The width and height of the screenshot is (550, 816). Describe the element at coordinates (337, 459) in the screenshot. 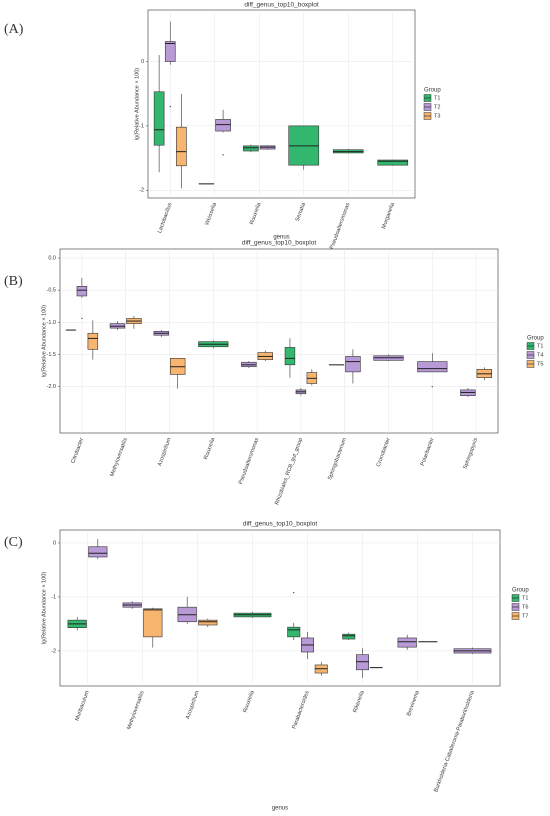

I see `x-tick-label: Sphingobacterium` at that location.